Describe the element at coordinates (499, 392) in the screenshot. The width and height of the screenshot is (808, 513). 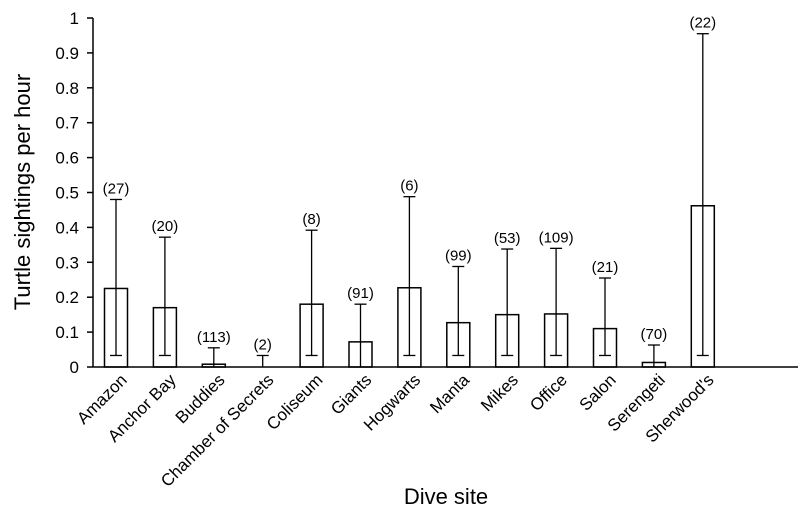
I see `x-tick-label: Mikes` at that location.